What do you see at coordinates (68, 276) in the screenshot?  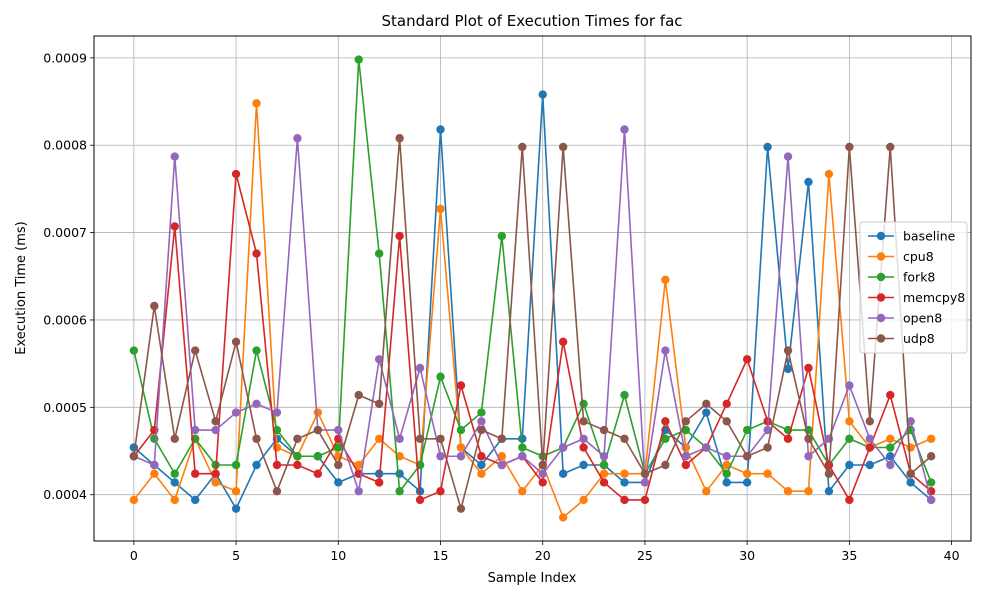 I see `y-axis-ticks: 0.0004 0.0005 0.0006 0.0007 0.0008 0.0009` at bounding box center [68, 276].